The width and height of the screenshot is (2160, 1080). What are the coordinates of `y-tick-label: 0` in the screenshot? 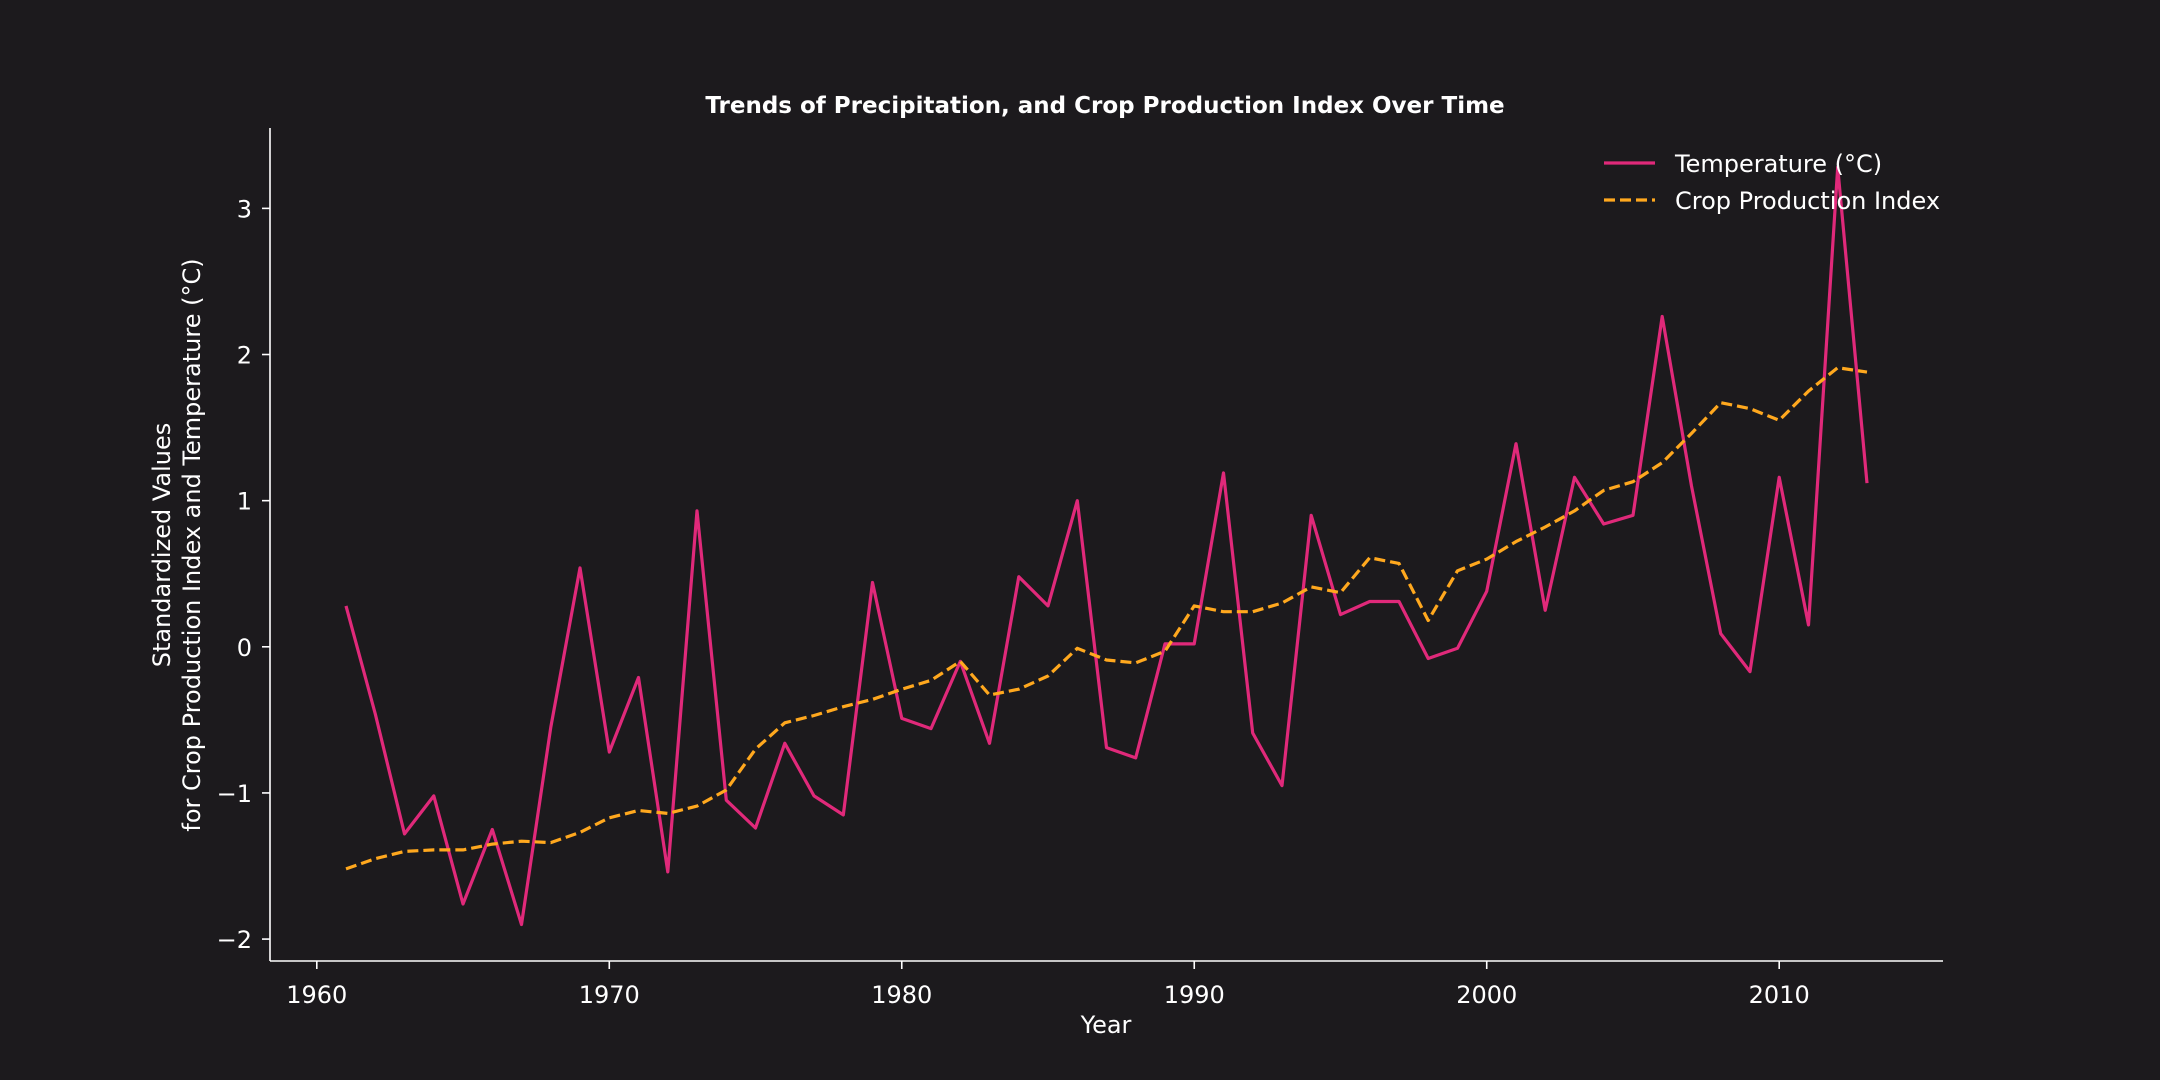 It's located at (244, 648).